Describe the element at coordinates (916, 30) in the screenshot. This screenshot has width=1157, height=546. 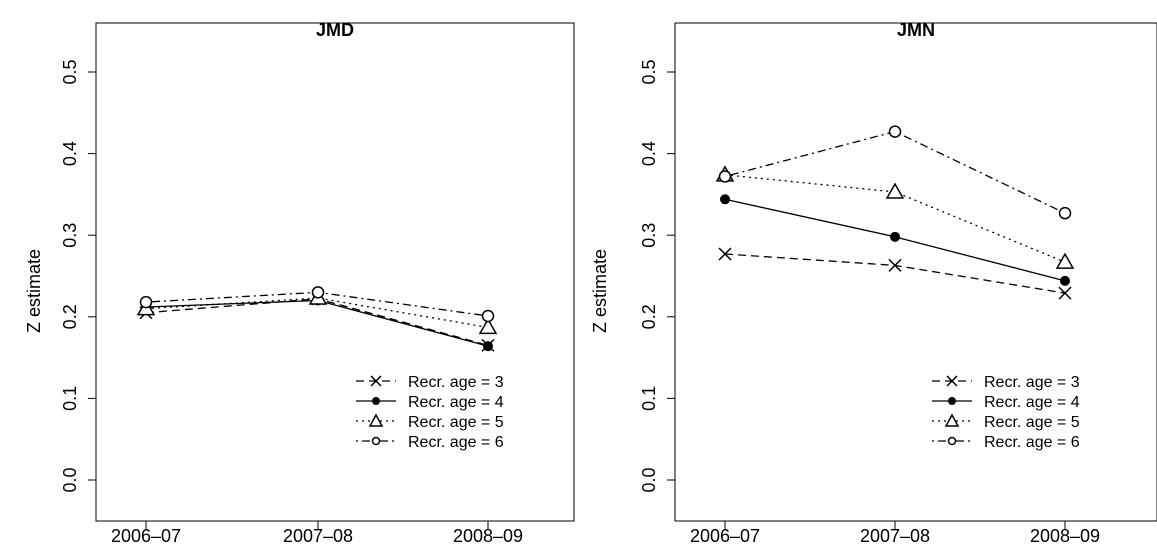
I see `chart-title: JMN` at that location.